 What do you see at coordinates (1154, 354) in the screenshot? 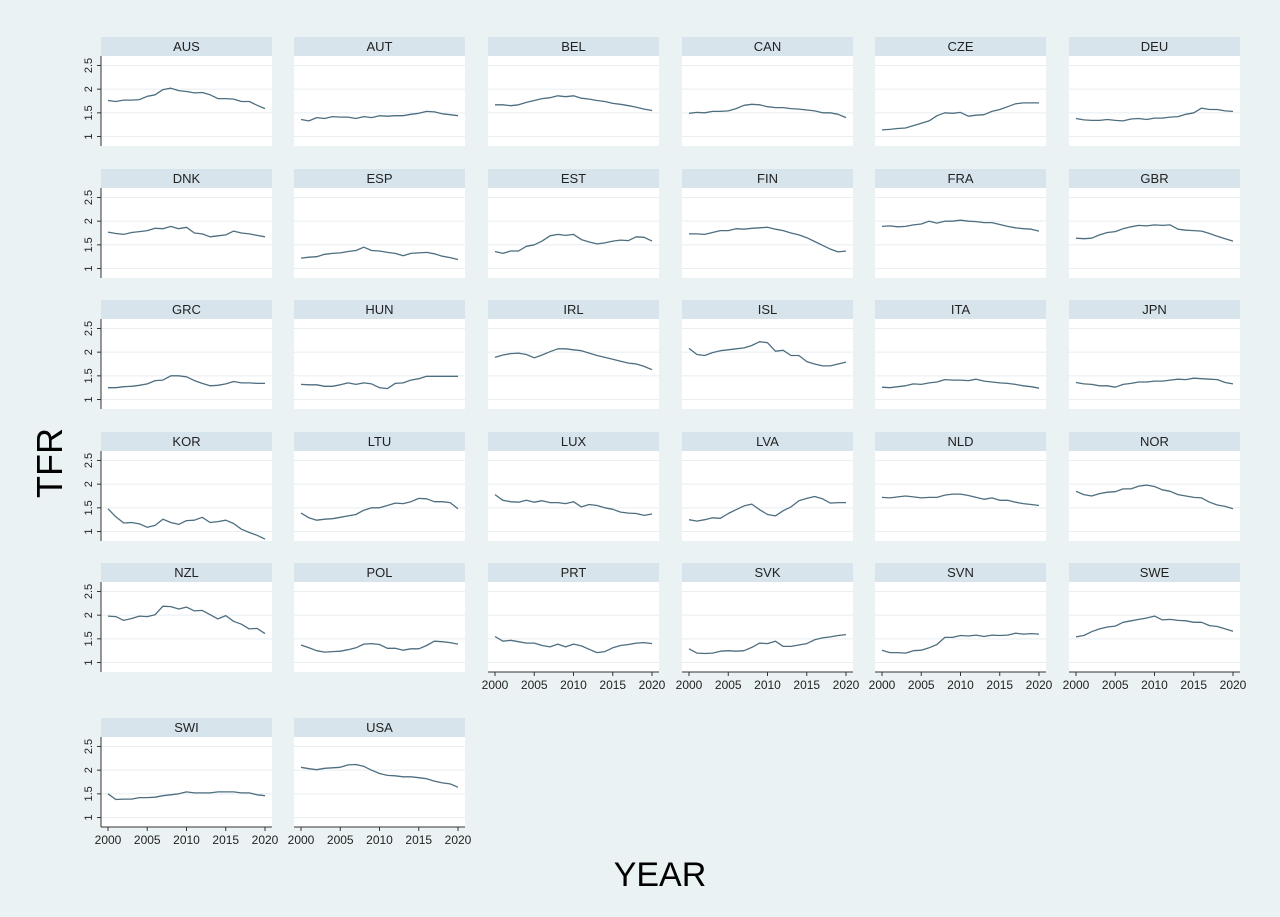
I see `panel-jpn: JPN` at bounding box center [1154, 354].